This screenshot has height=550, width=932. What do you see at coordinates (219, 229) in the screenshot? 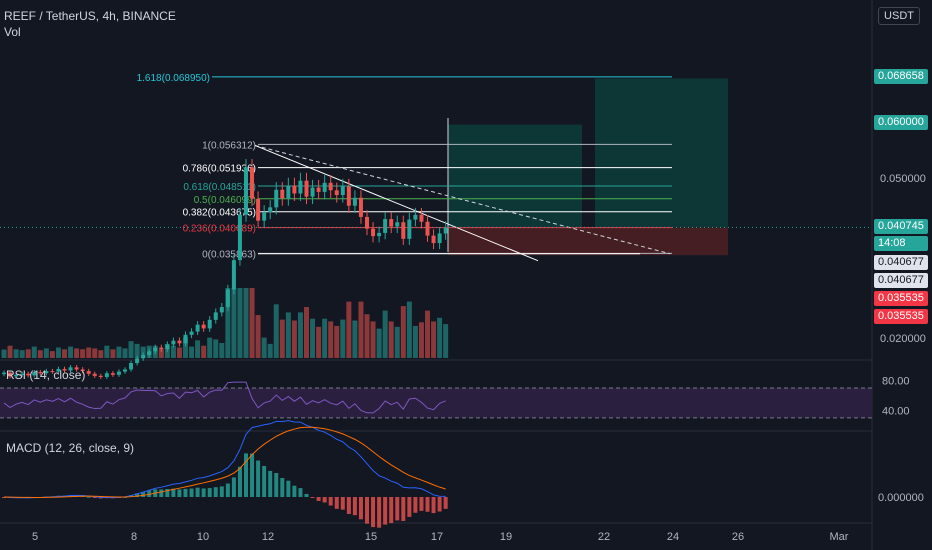
I see `fib-label: 0.236(0.040689)` at bounding box center [219, 229].